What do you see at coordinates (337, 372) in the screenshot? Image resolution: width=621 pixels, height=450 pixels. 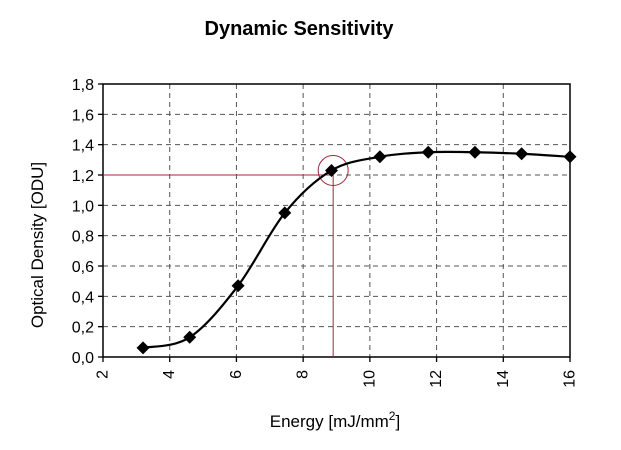 I see `x-axis-ticks: 2 4 6 8 10 12 14 16` at bounding box center [337, 372].